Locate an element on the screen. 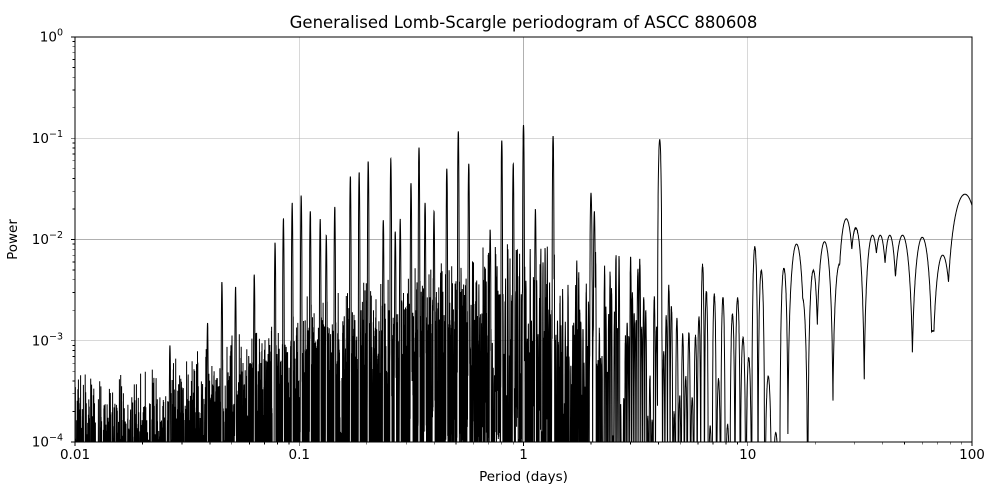 This screenshot has height=504, width=1000. x-tick-label: 1 is located at coordinates (523, 455).